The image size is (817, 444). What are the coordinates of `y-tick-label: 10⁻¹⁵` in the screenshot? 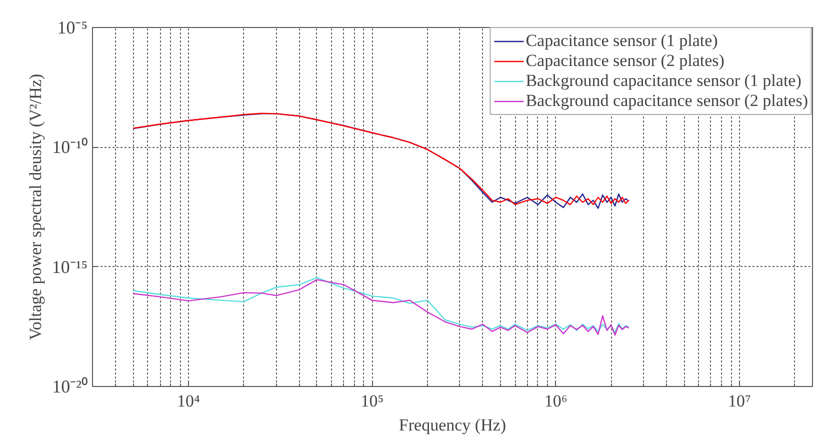 It's located at (70, 266).